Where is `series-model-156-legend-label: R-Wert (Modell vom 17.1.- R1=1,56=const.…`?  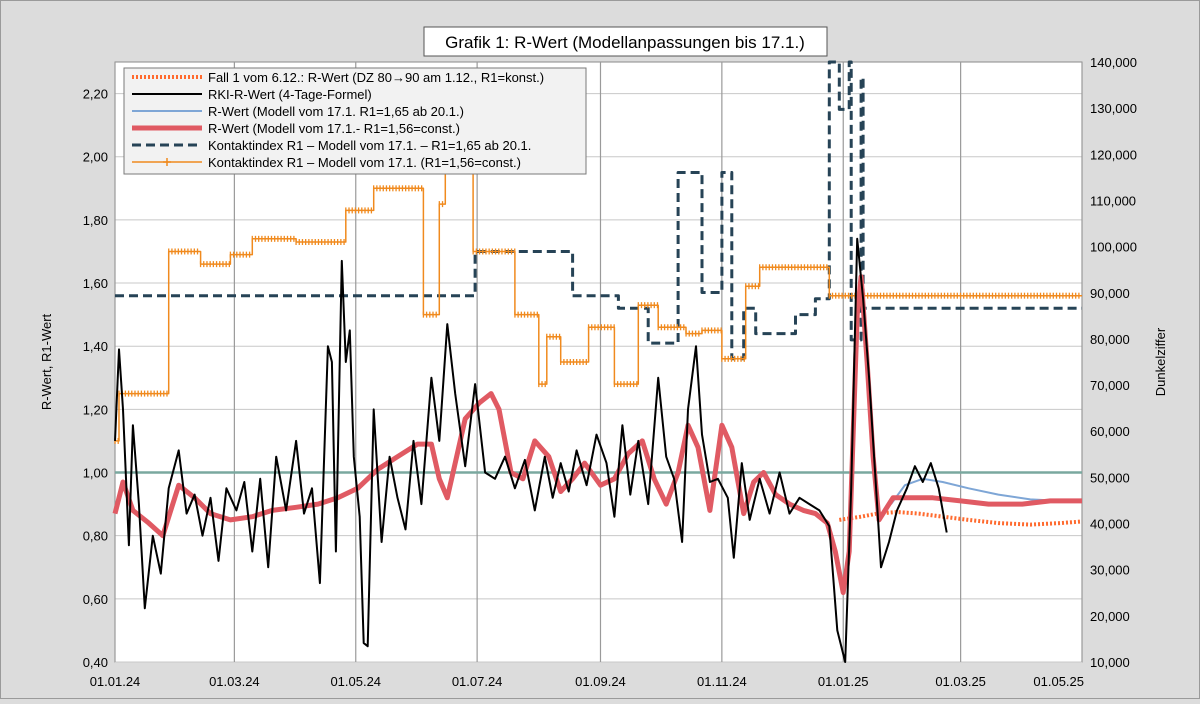
series-model-156-legend-label: R-Wert (Modell vom 17.1.- R1=1,56=const.… is located at coordinates (334, 128).